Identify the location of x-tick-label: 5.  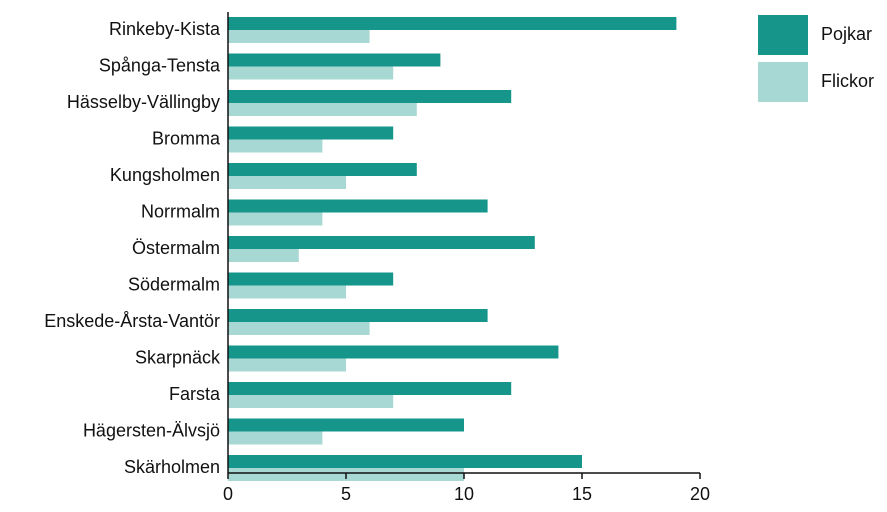
(346, 494).